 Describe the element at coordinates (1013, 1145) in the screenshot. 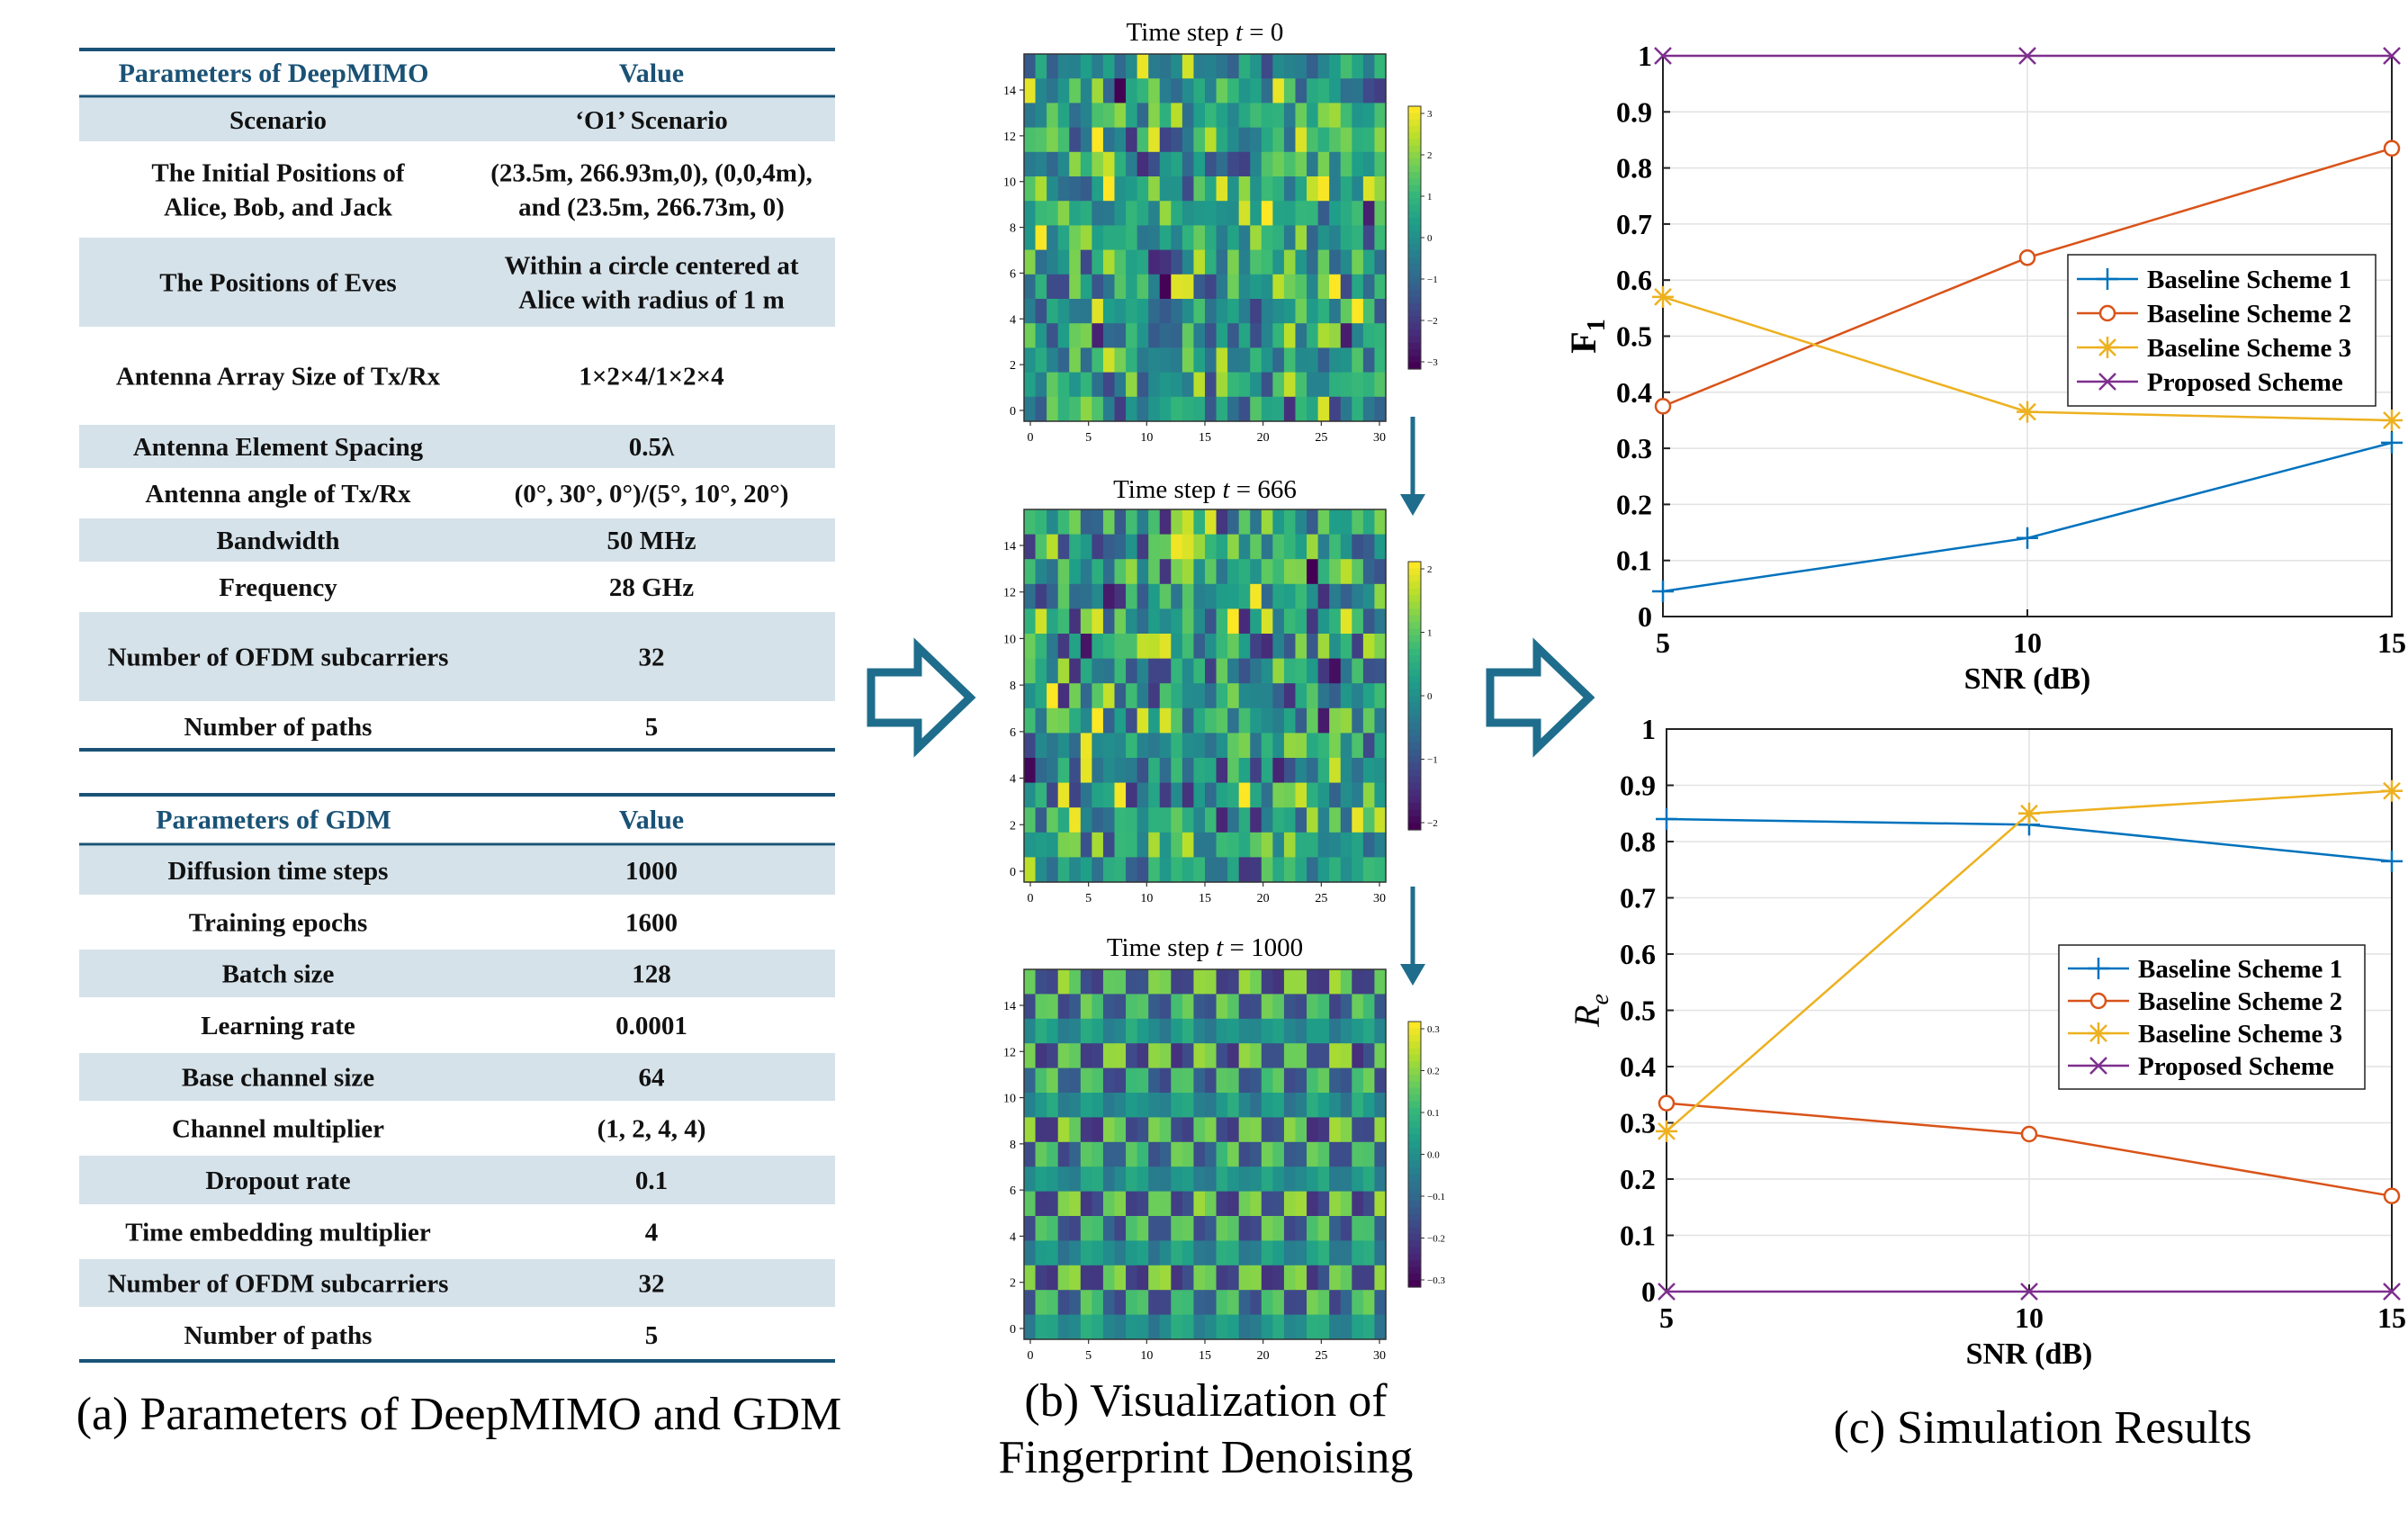

I see `heatmap-ytick-label: 8` at that location.